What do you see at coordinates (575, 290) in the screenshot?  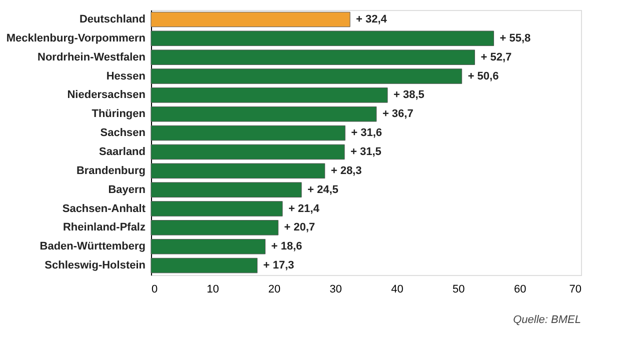 I see `x-tick-label: 70` at bounding box center [575, 290].